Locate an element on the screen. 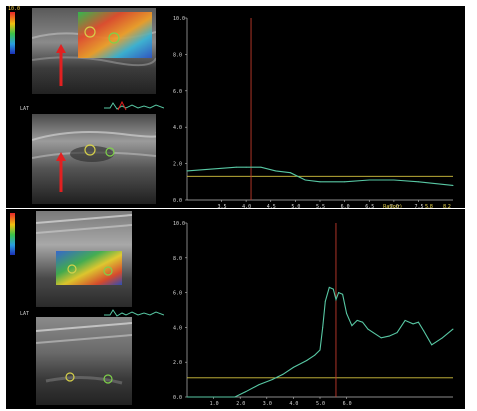  us-image-lower-bottom-texture is located at coordinates (84, 361).